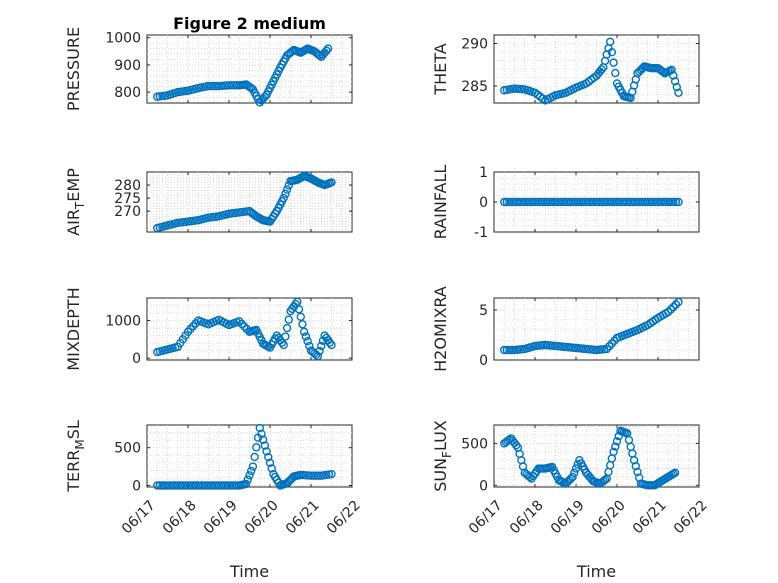 This screenshot has width=778, height=583. I want to click on y-axis-label: THETA, so click(440, 69).